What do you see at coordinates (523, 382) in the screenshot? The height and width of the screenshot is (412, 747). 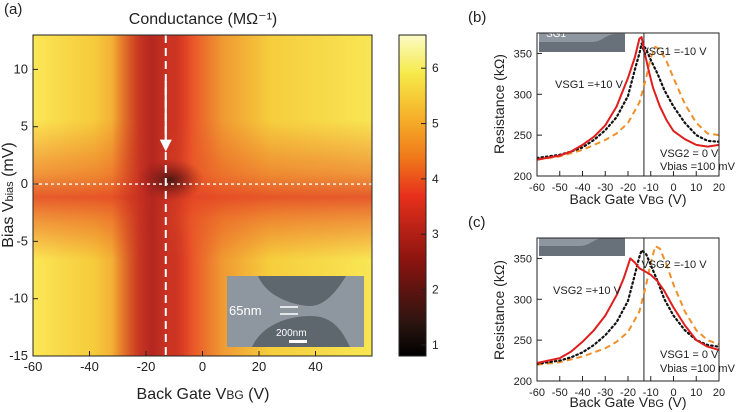 I see `panel-c-y-tick-label: 200` at bounding box center [523, 382].